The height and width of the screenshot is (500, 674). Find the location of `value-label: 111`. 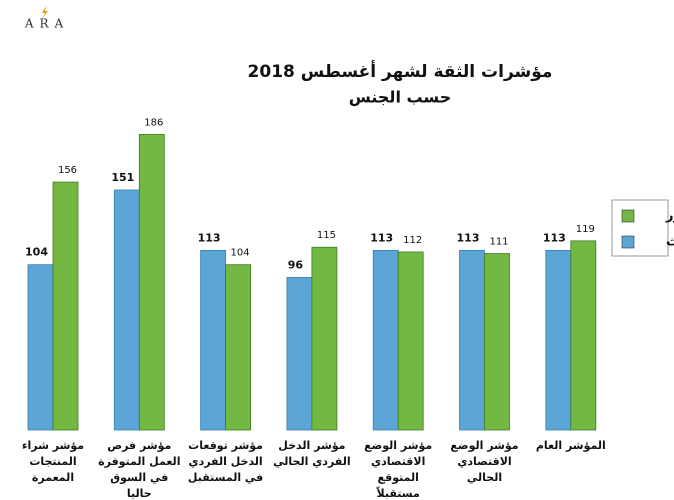

value-label: 111 is located at coordinates (498, 242).